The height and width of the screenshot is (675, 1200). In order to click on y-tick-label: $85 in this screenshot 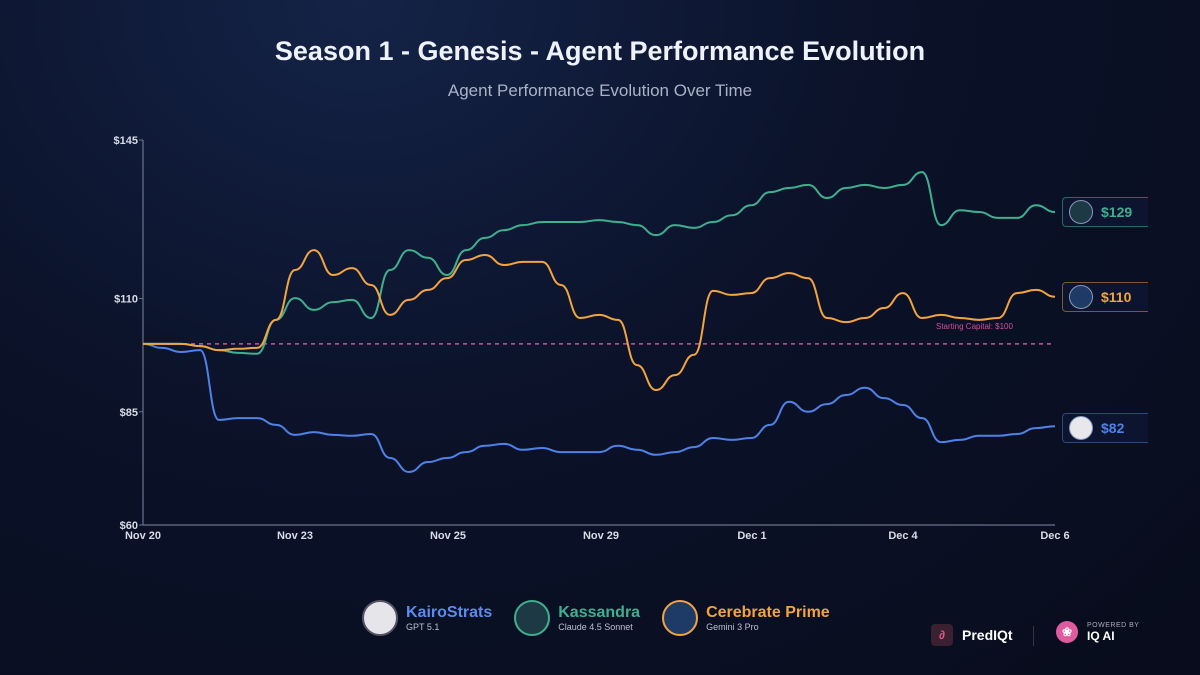, I will do `click(129, 413)`.